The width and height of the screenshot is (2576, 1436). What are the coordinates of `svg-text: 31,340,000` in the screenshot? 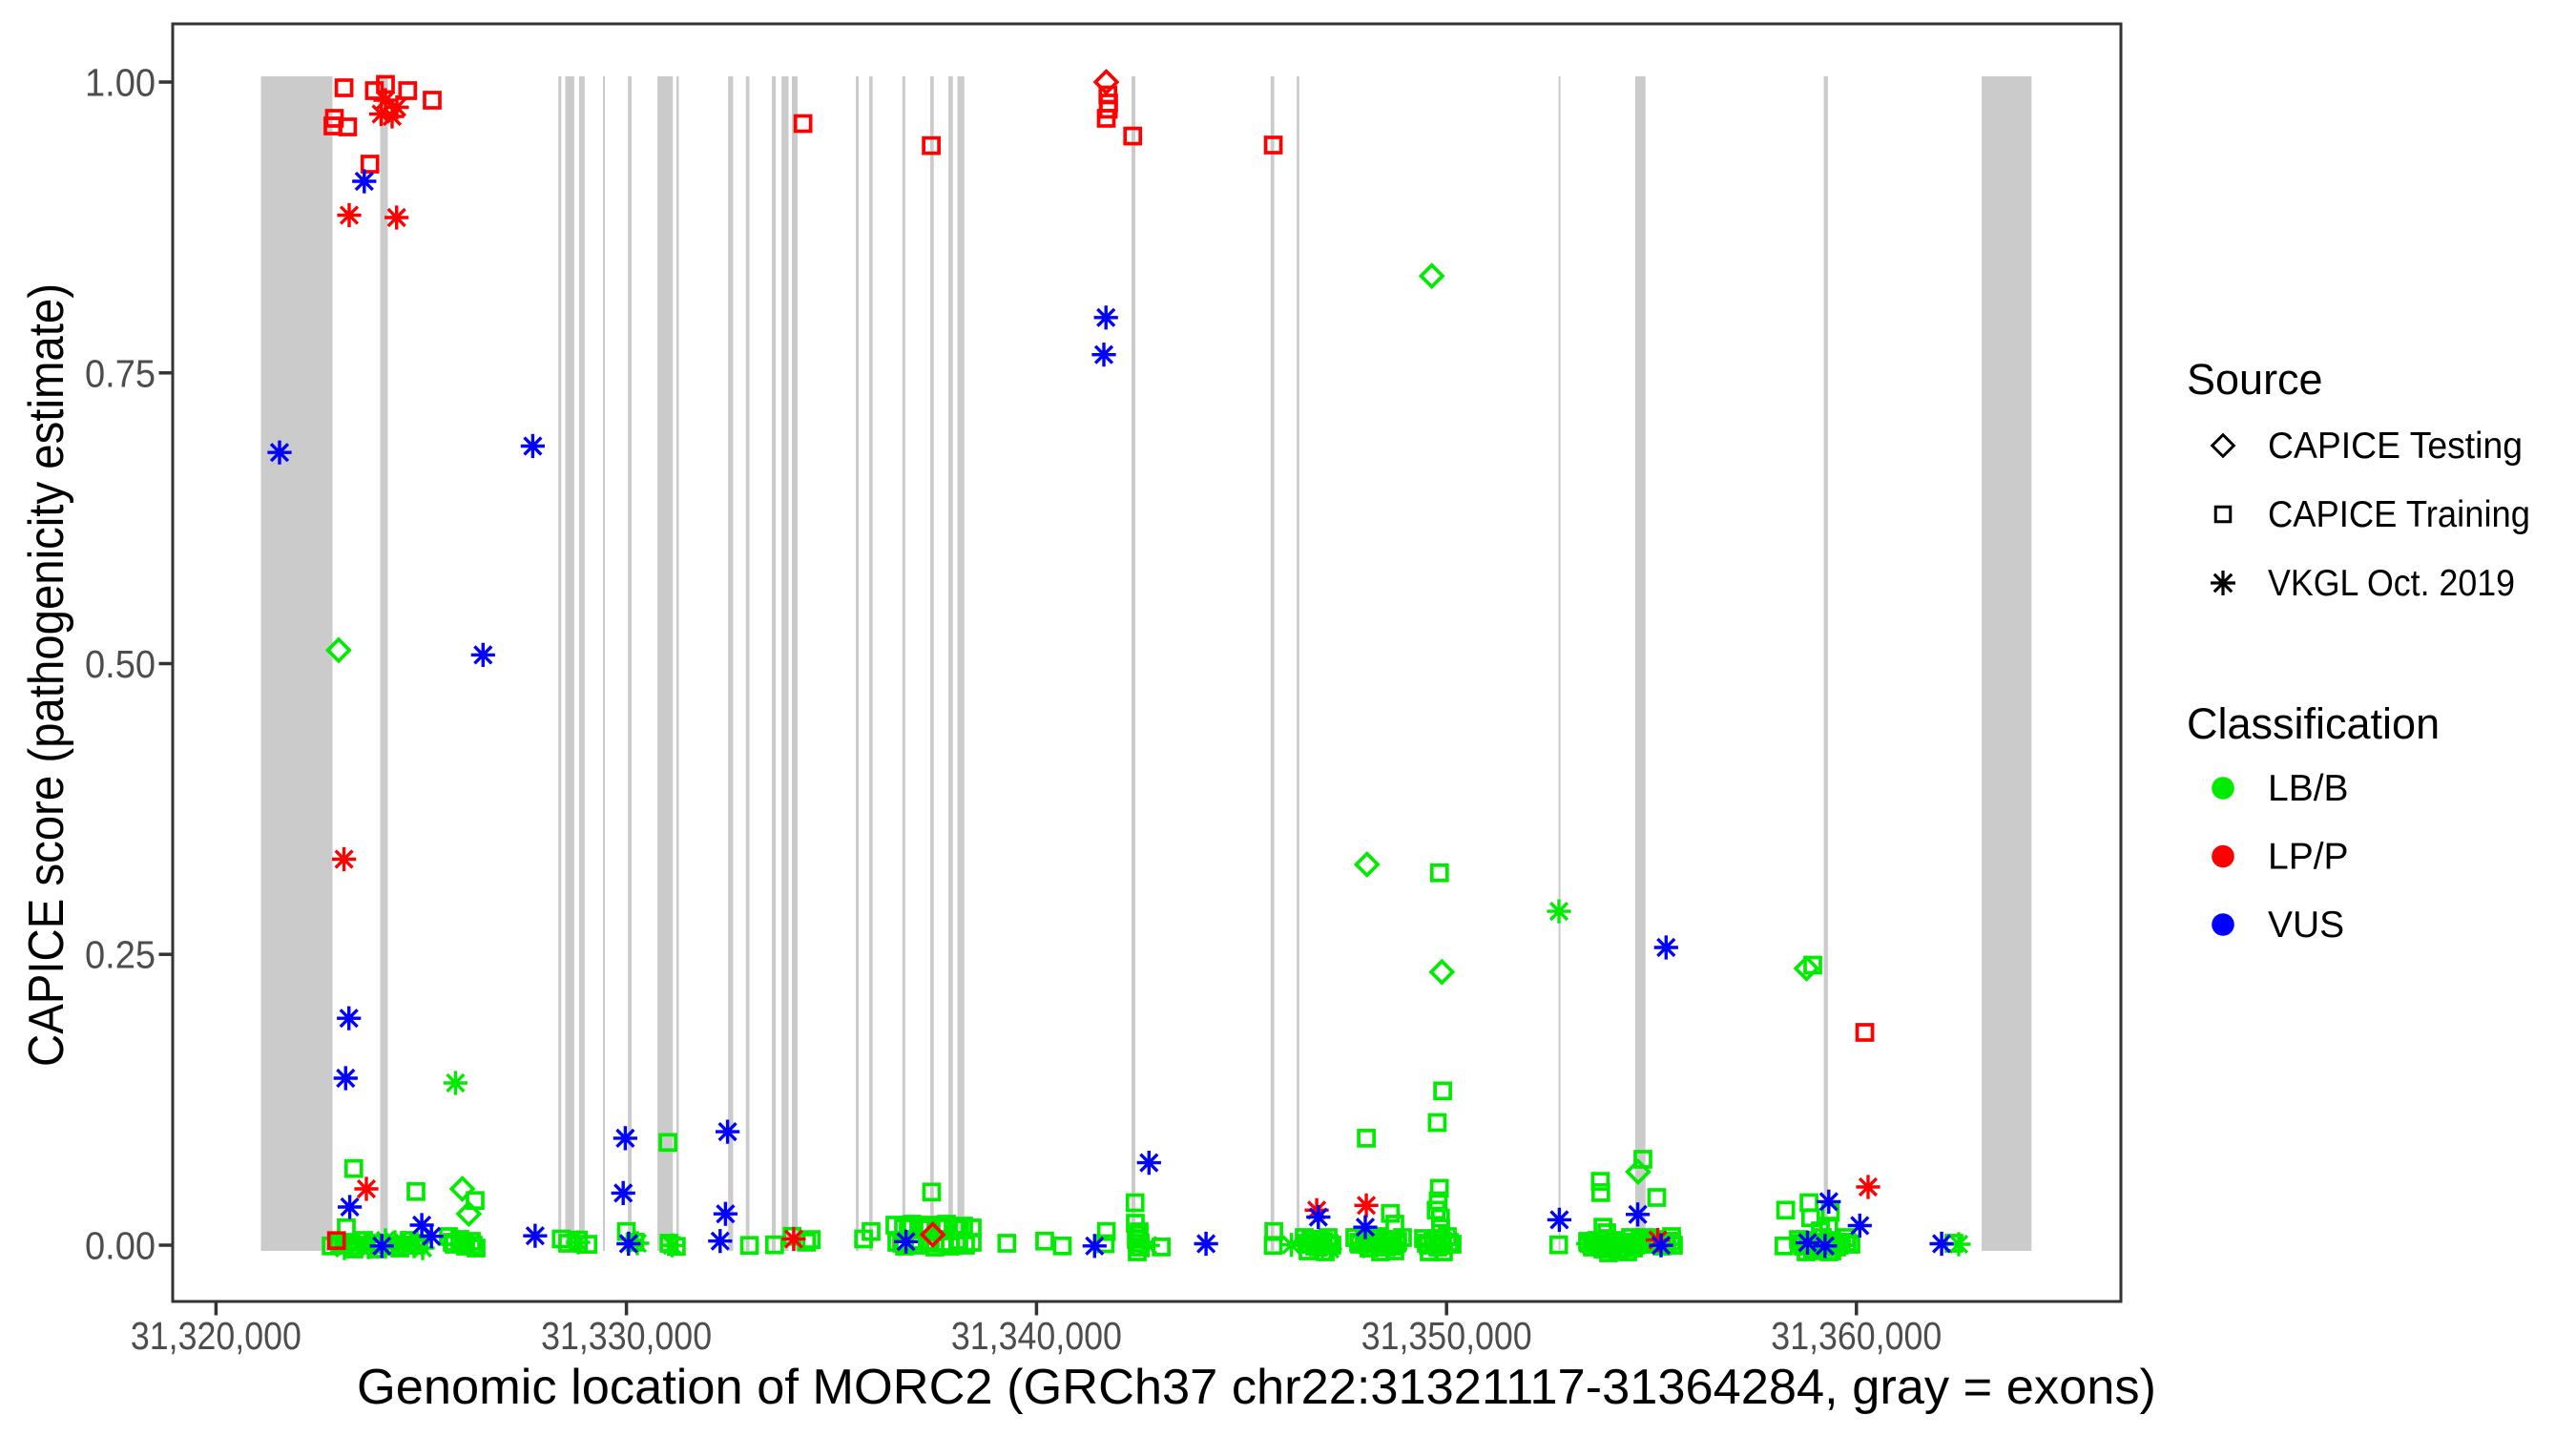 It's located at (1036, 1336).